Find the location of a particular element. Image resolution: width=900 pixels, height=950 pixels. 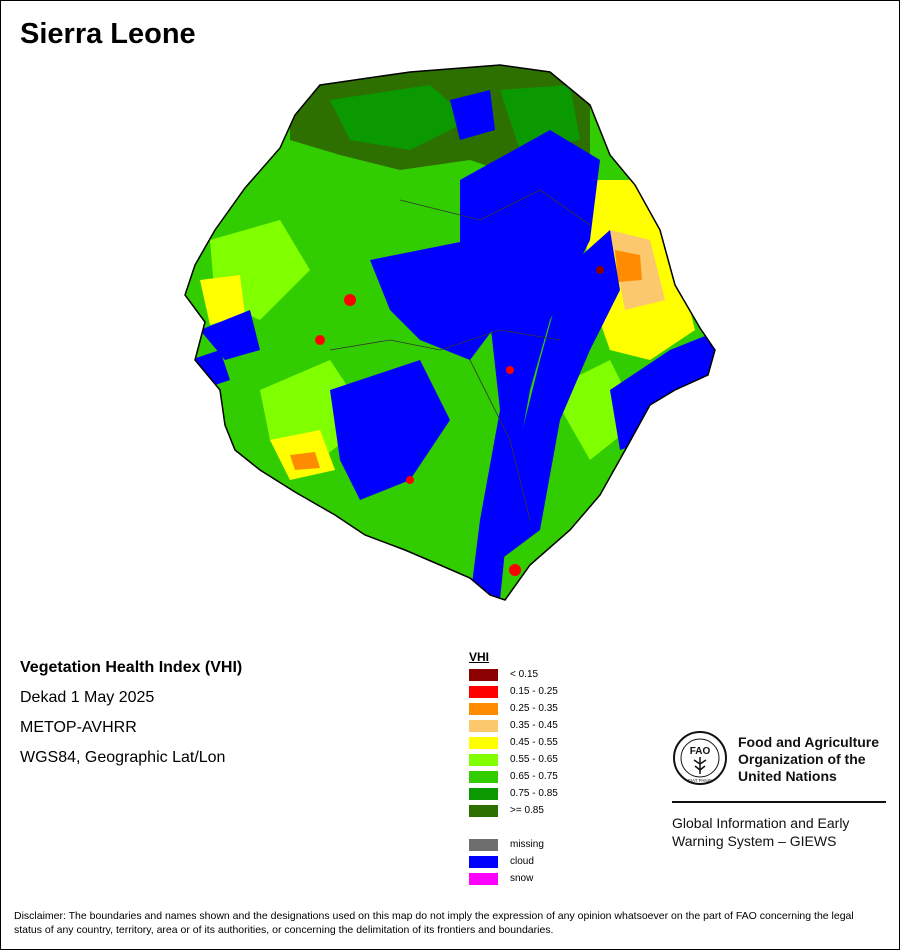

legend-item: snow is located at coordinates (513, 878).